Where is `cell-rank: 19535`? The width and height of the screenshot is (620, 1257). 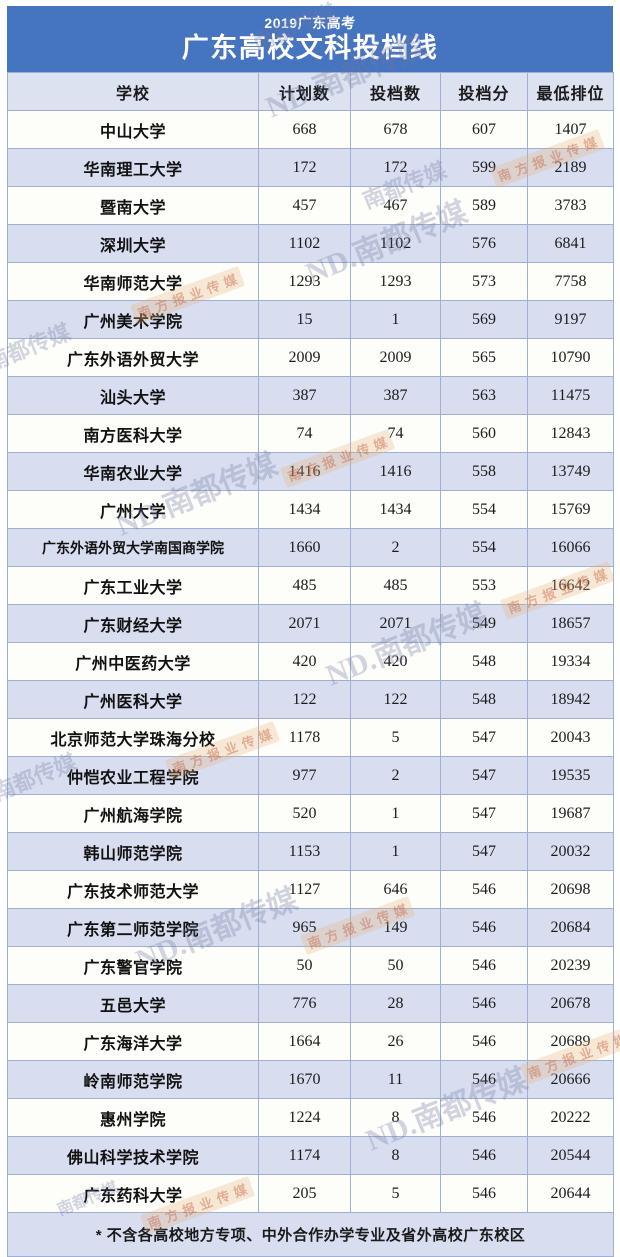
cell-rank: 19535 is located at coordinates (570, 775).